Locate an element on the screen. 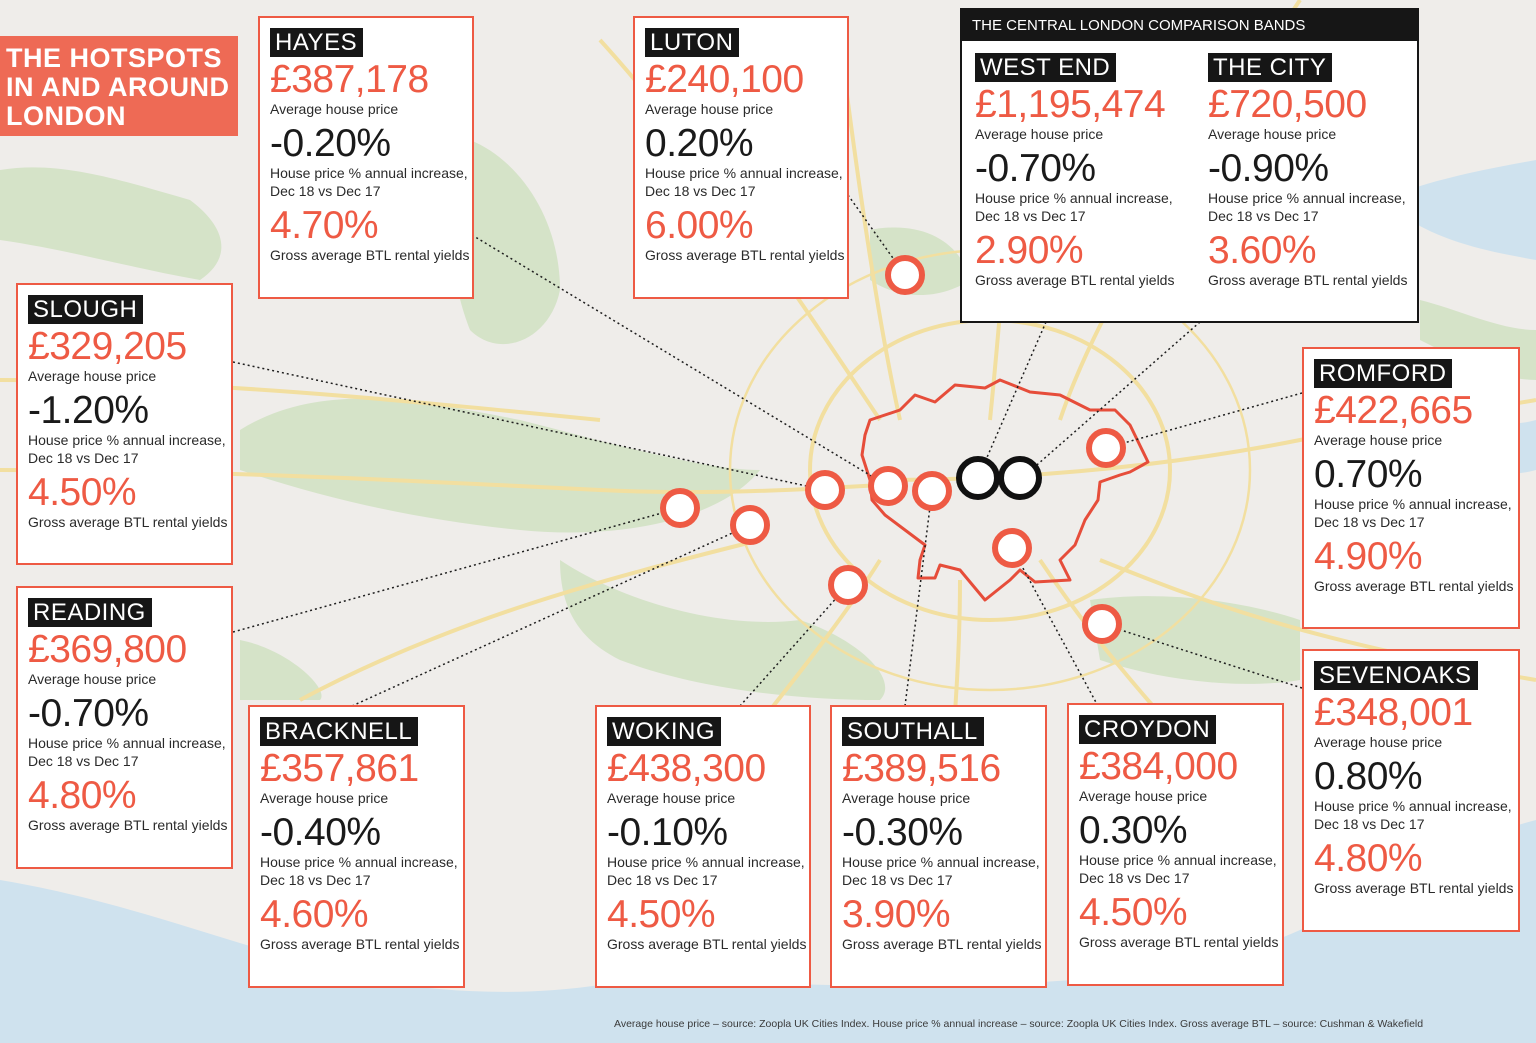 The width and height of the screenshot is (1536, 1043). location-tag: WEST END is located at coordinates (1046, 67).